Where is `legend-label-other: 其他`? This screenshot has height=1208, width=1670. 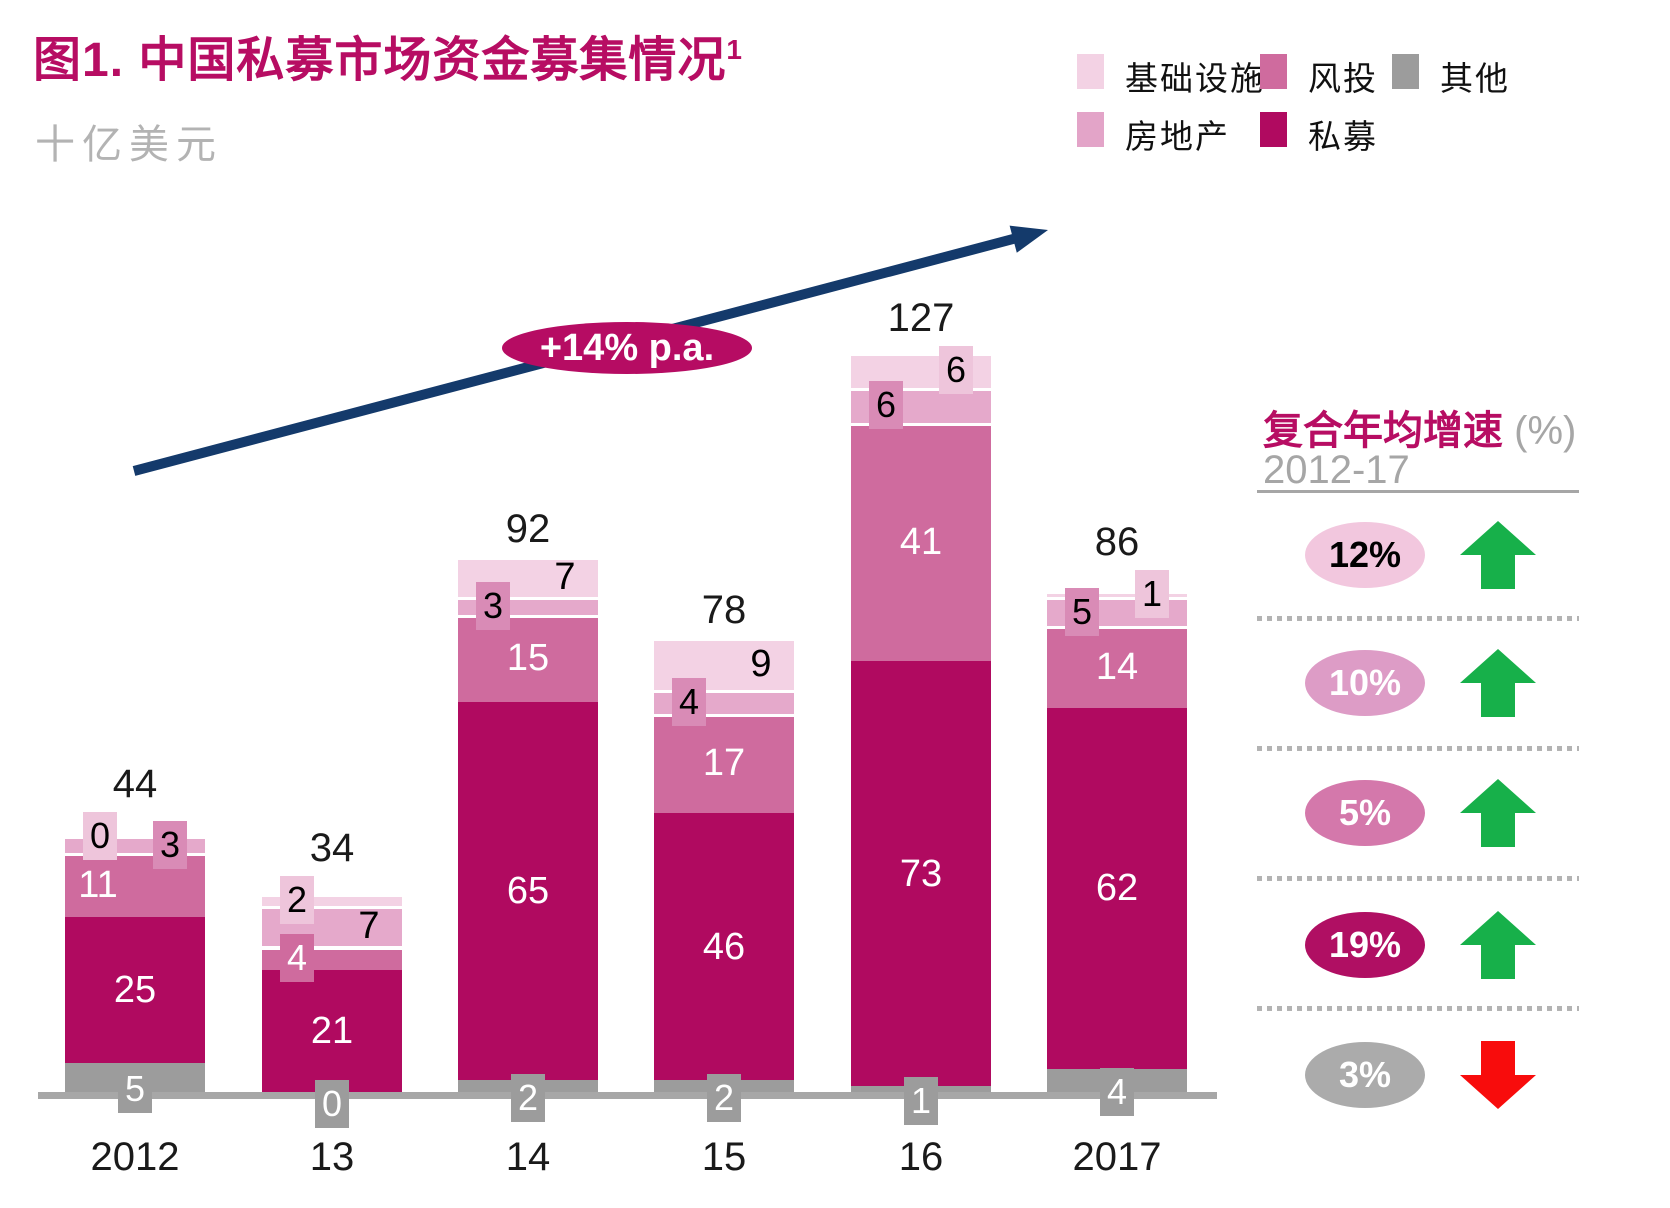 legend-label-other: 其他 is located at coordinates (1475, 78).